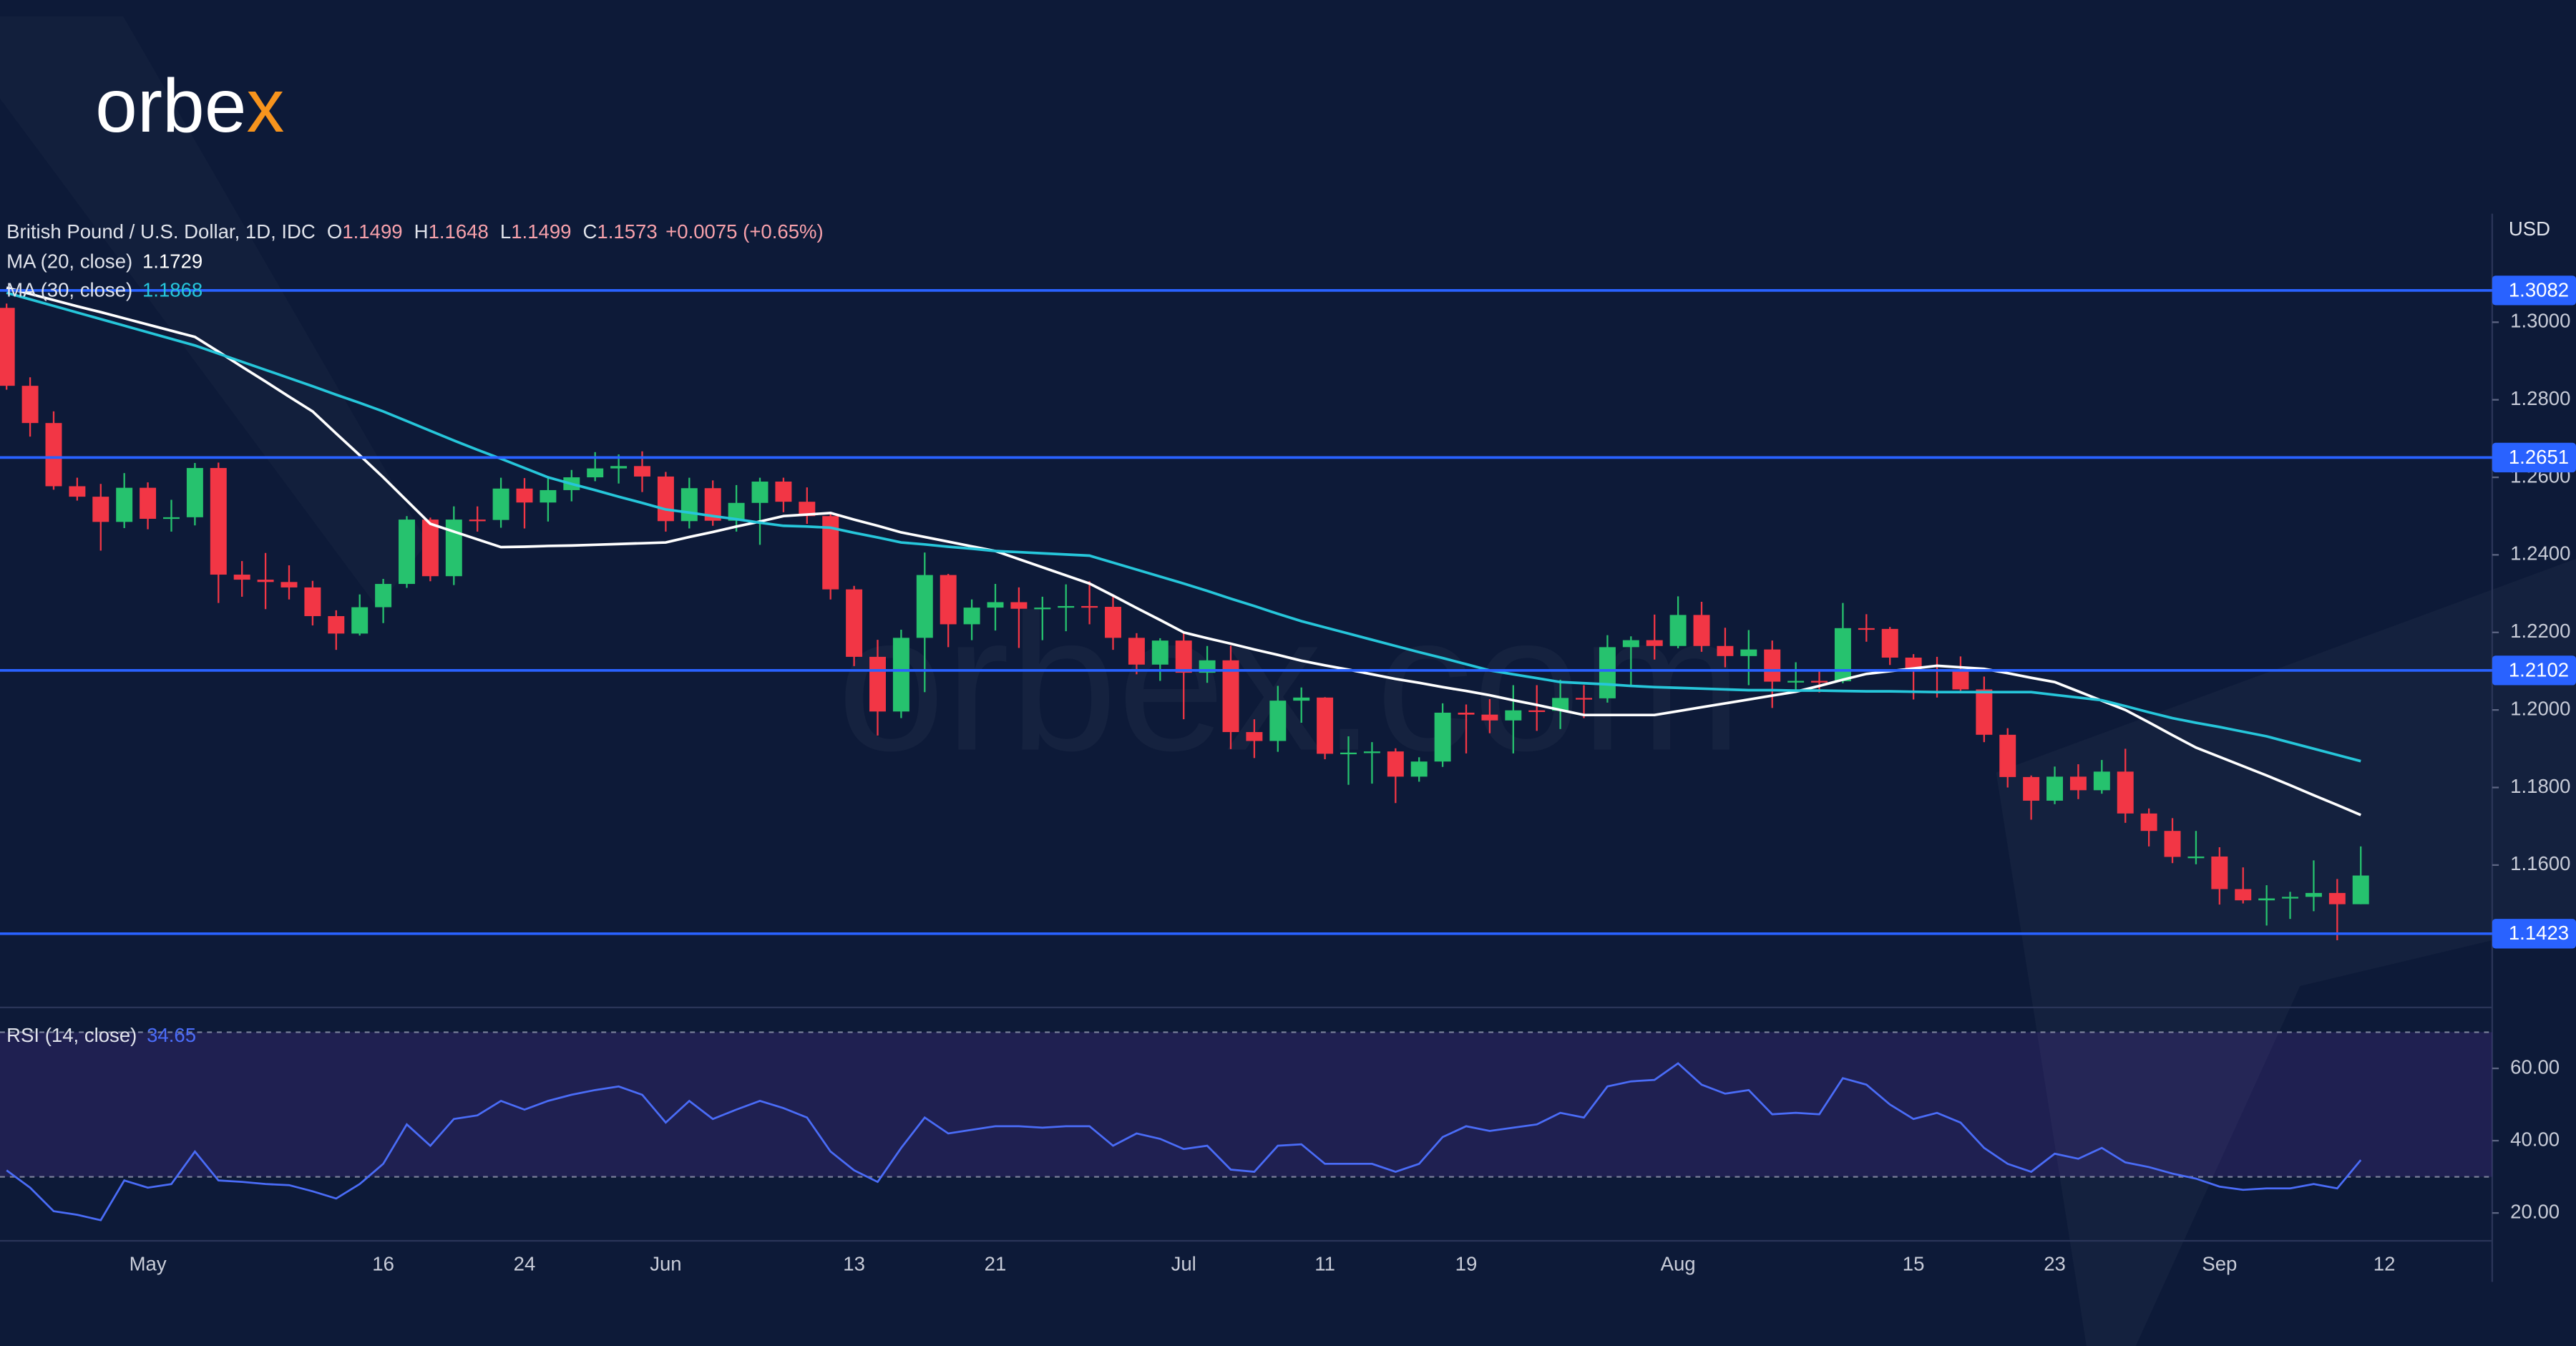  What do you see at coordinates (2529, 229) in the screenshot?
I see `currency-label: USD` at bounding box center [2529, 229].